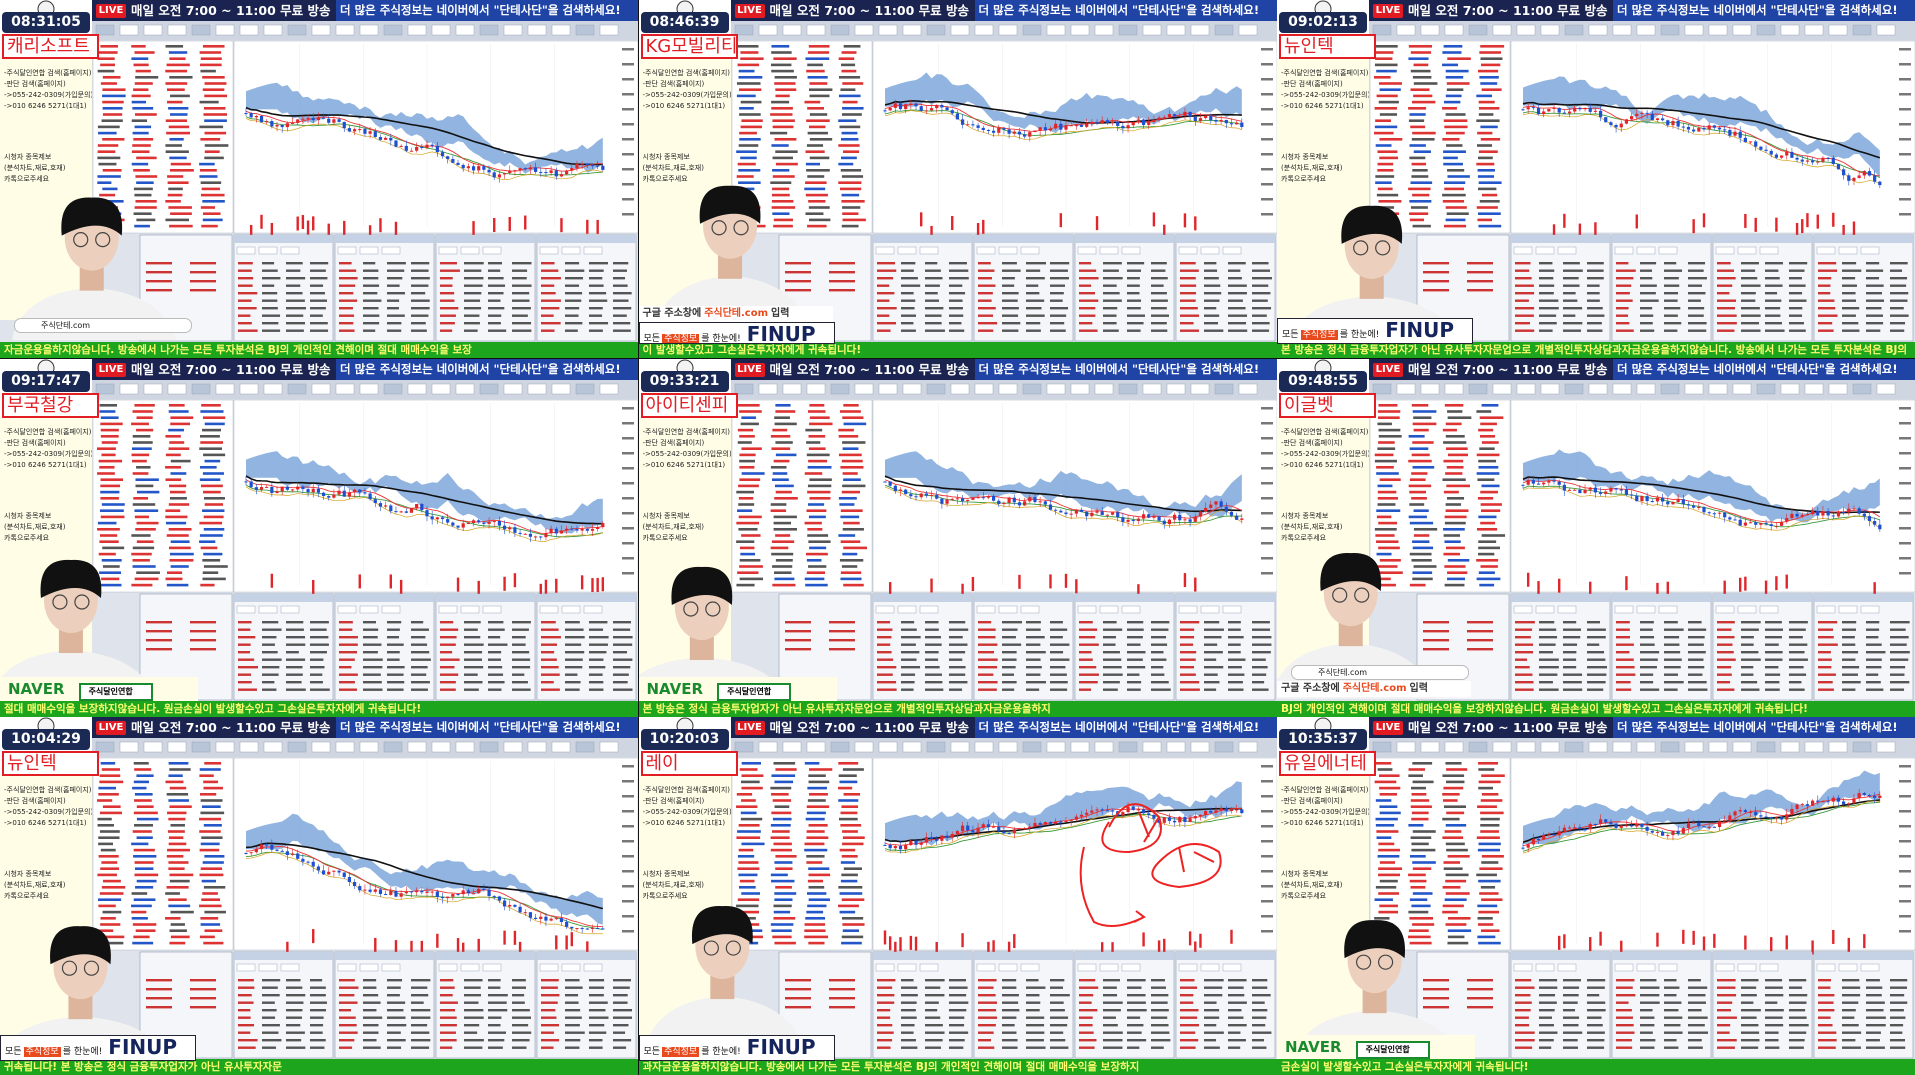 This screenshot has height=1075, width=1915. Describe the element at coordinates (1325, 95) in the screenshot. I see `side-note: ->055-242-0309(가입문의)` at that location.